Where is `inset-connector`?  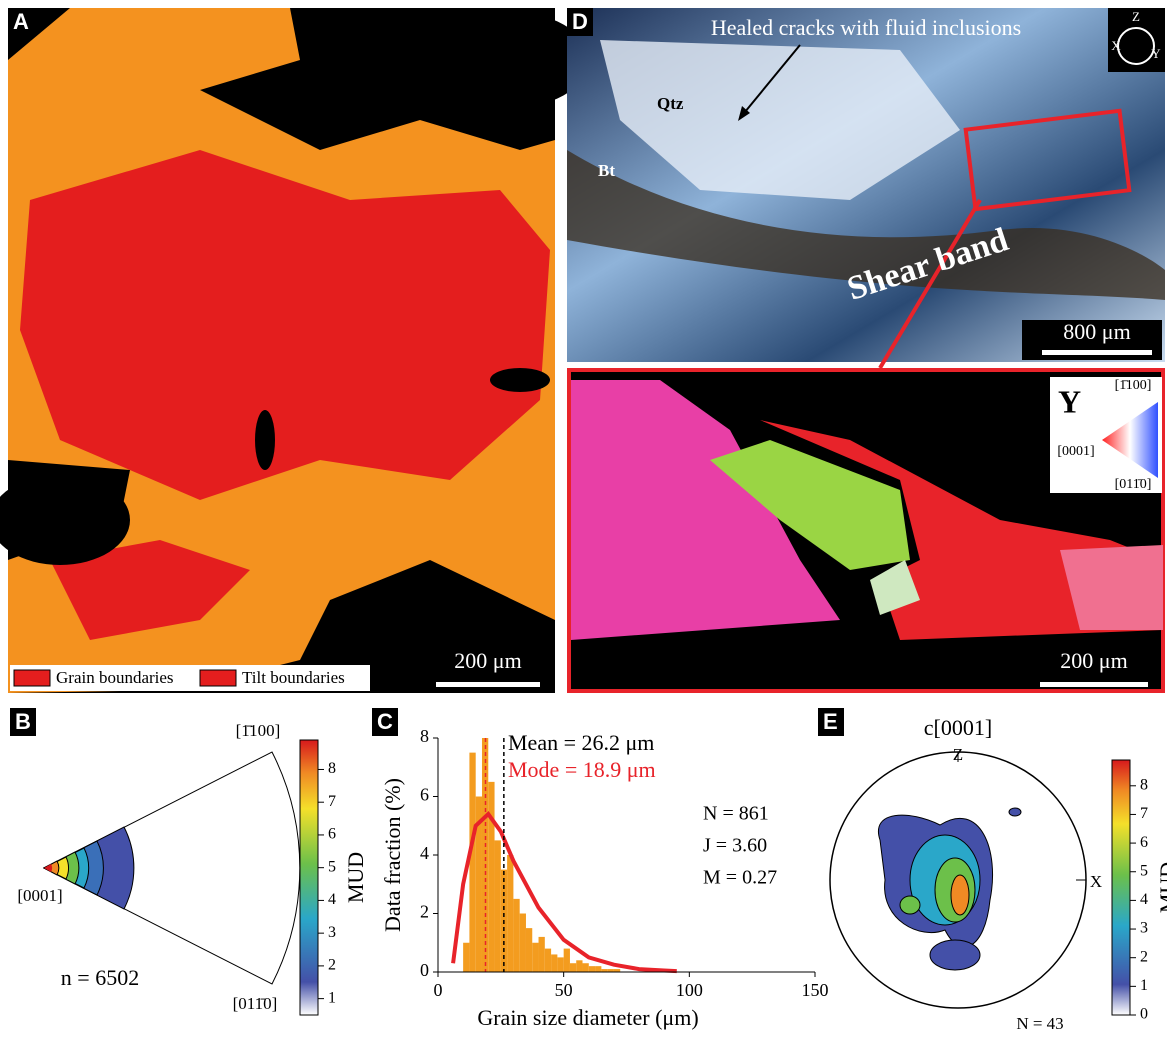 inset-connector is located at coordinates (930, 284).